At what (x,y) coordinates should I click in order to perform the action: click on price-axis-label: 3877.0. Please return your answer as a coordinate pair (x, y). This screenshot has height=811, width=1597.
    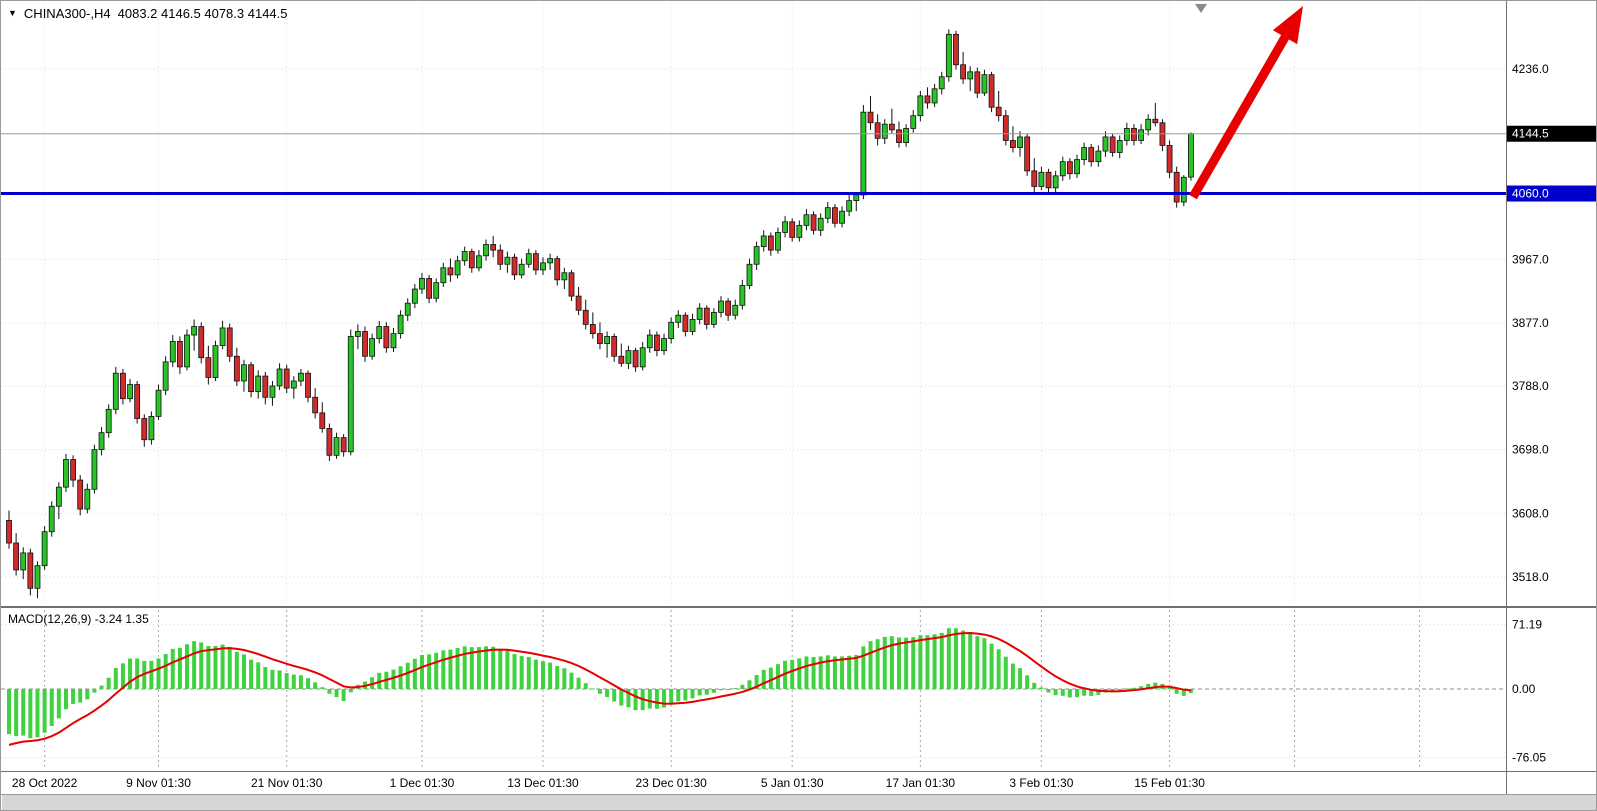
    Looking at the image, I should click on (1530, 323).